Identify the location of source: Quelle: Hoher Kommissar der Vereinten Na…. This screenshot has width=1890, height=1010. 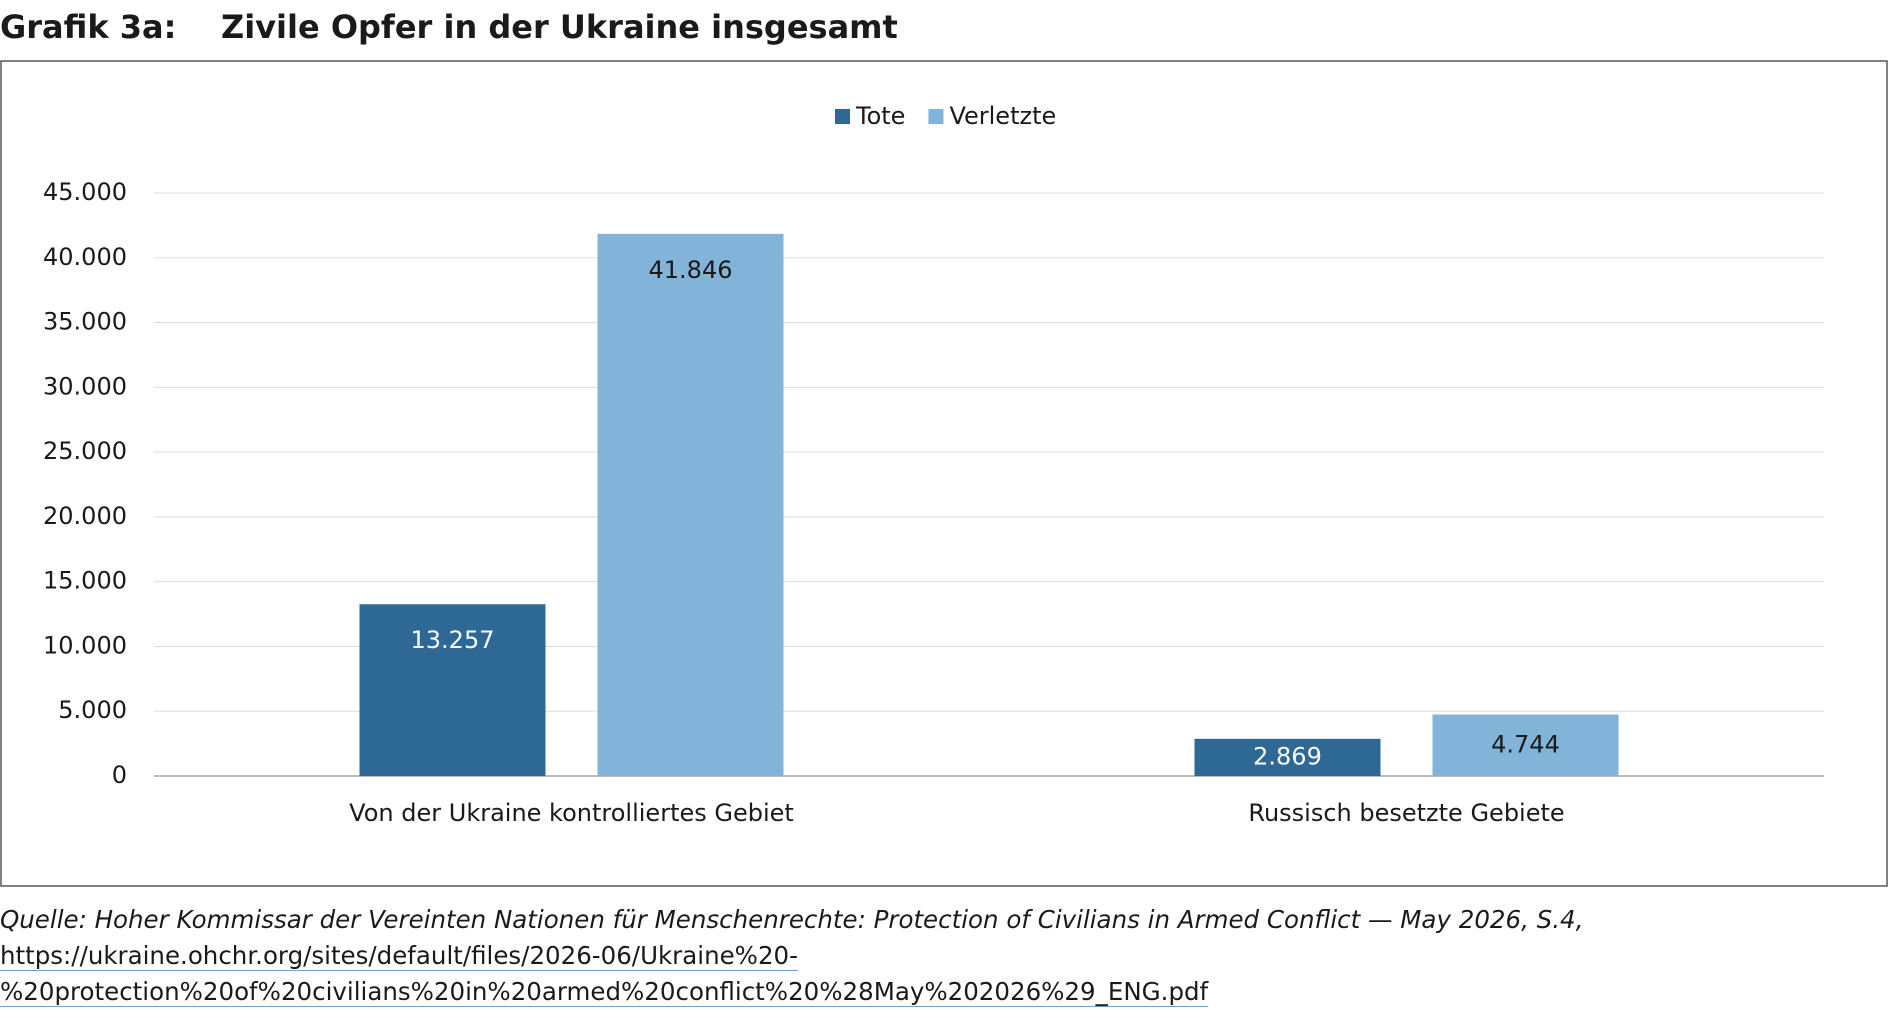
(944, 956).